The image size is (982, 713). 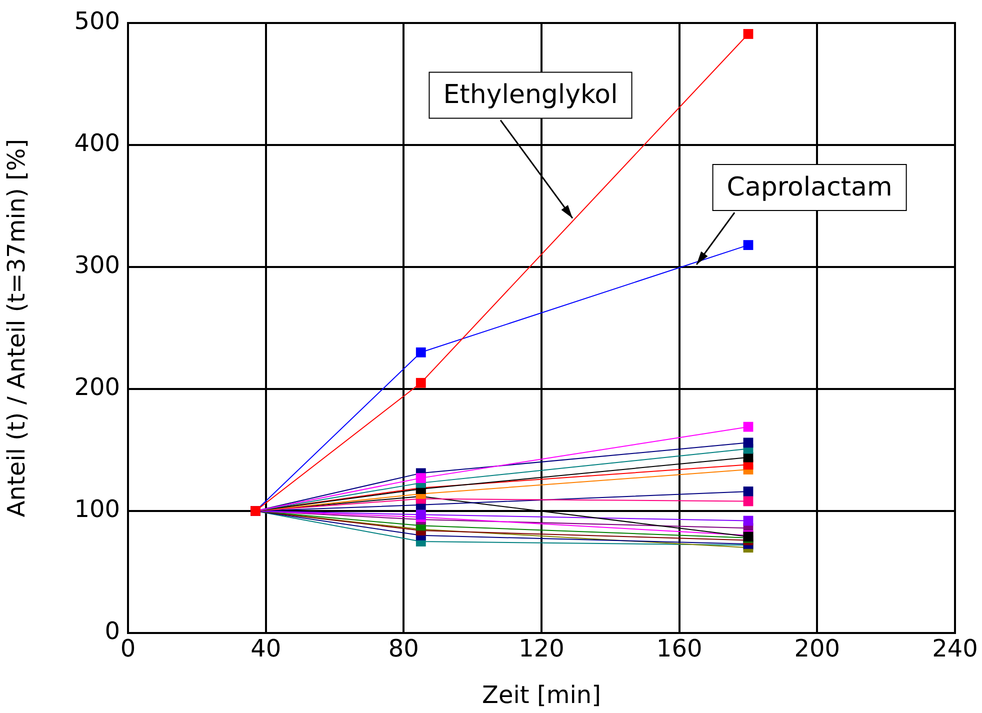 I want to click on x-tick-label: 160, so click(x=679, y=648).